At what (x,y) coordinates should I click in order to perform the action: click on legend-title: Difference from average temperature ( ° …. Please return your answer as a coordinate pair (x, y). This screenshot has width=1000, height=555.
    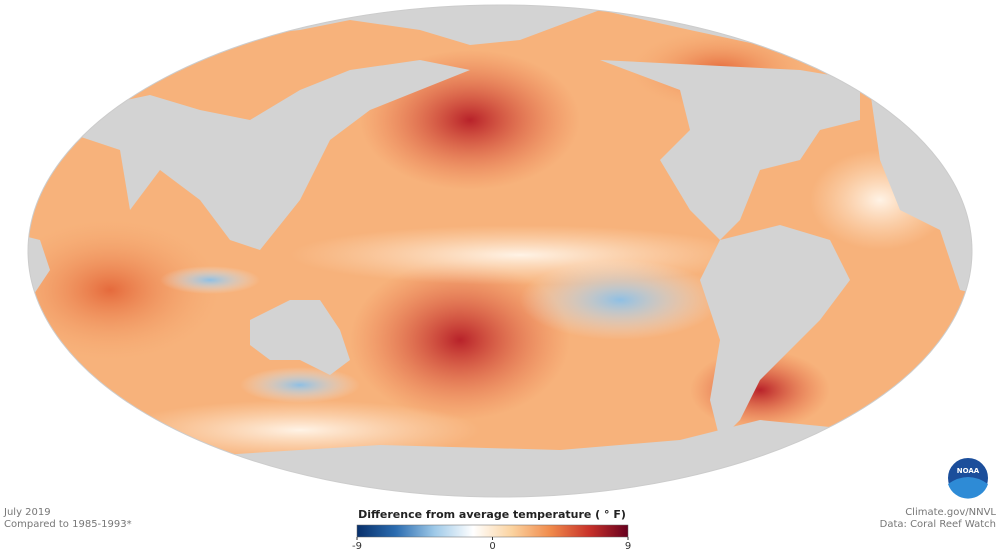
    Looking at the image, I should click on (492, 514).